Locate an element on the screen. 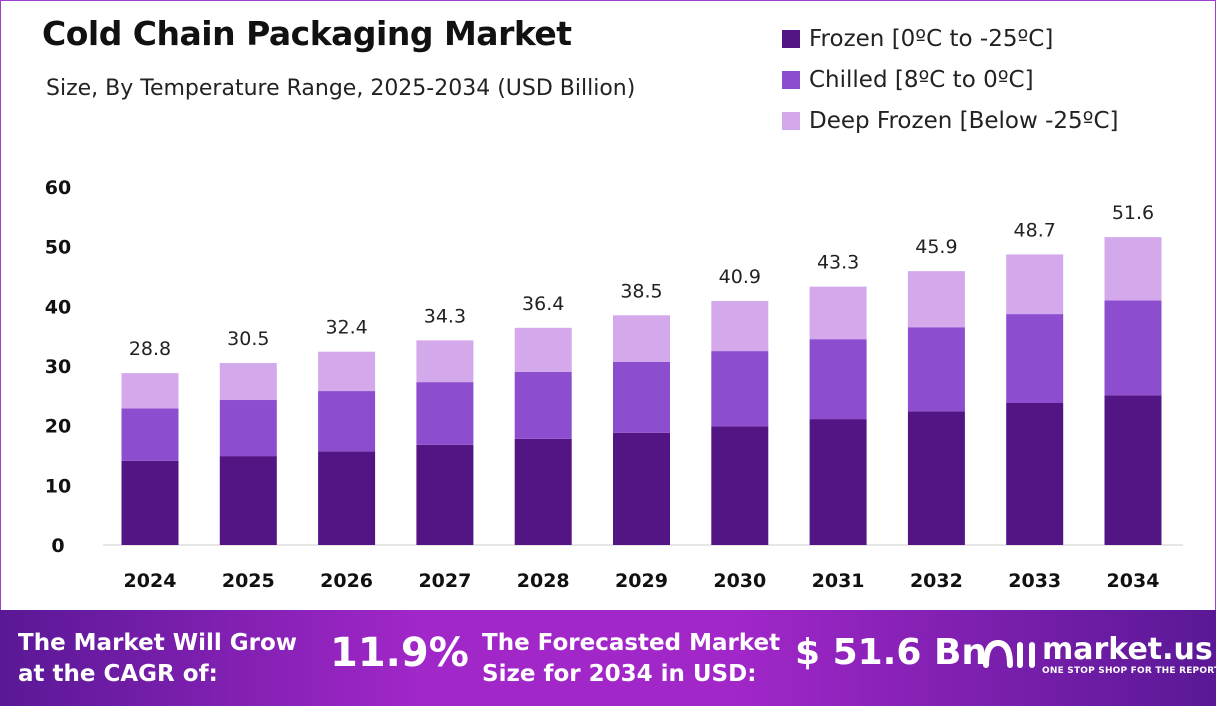  x-tick-label: 2032 is located at coordinates (936, 581).